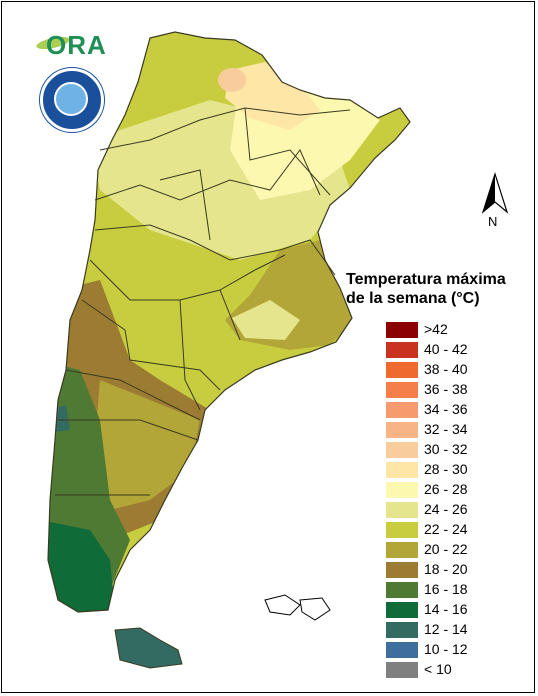 The image size is (538, 696). Describe the element at coordinates (76, 45) in the screenshot. I see `ora-text: ORA` at that location.